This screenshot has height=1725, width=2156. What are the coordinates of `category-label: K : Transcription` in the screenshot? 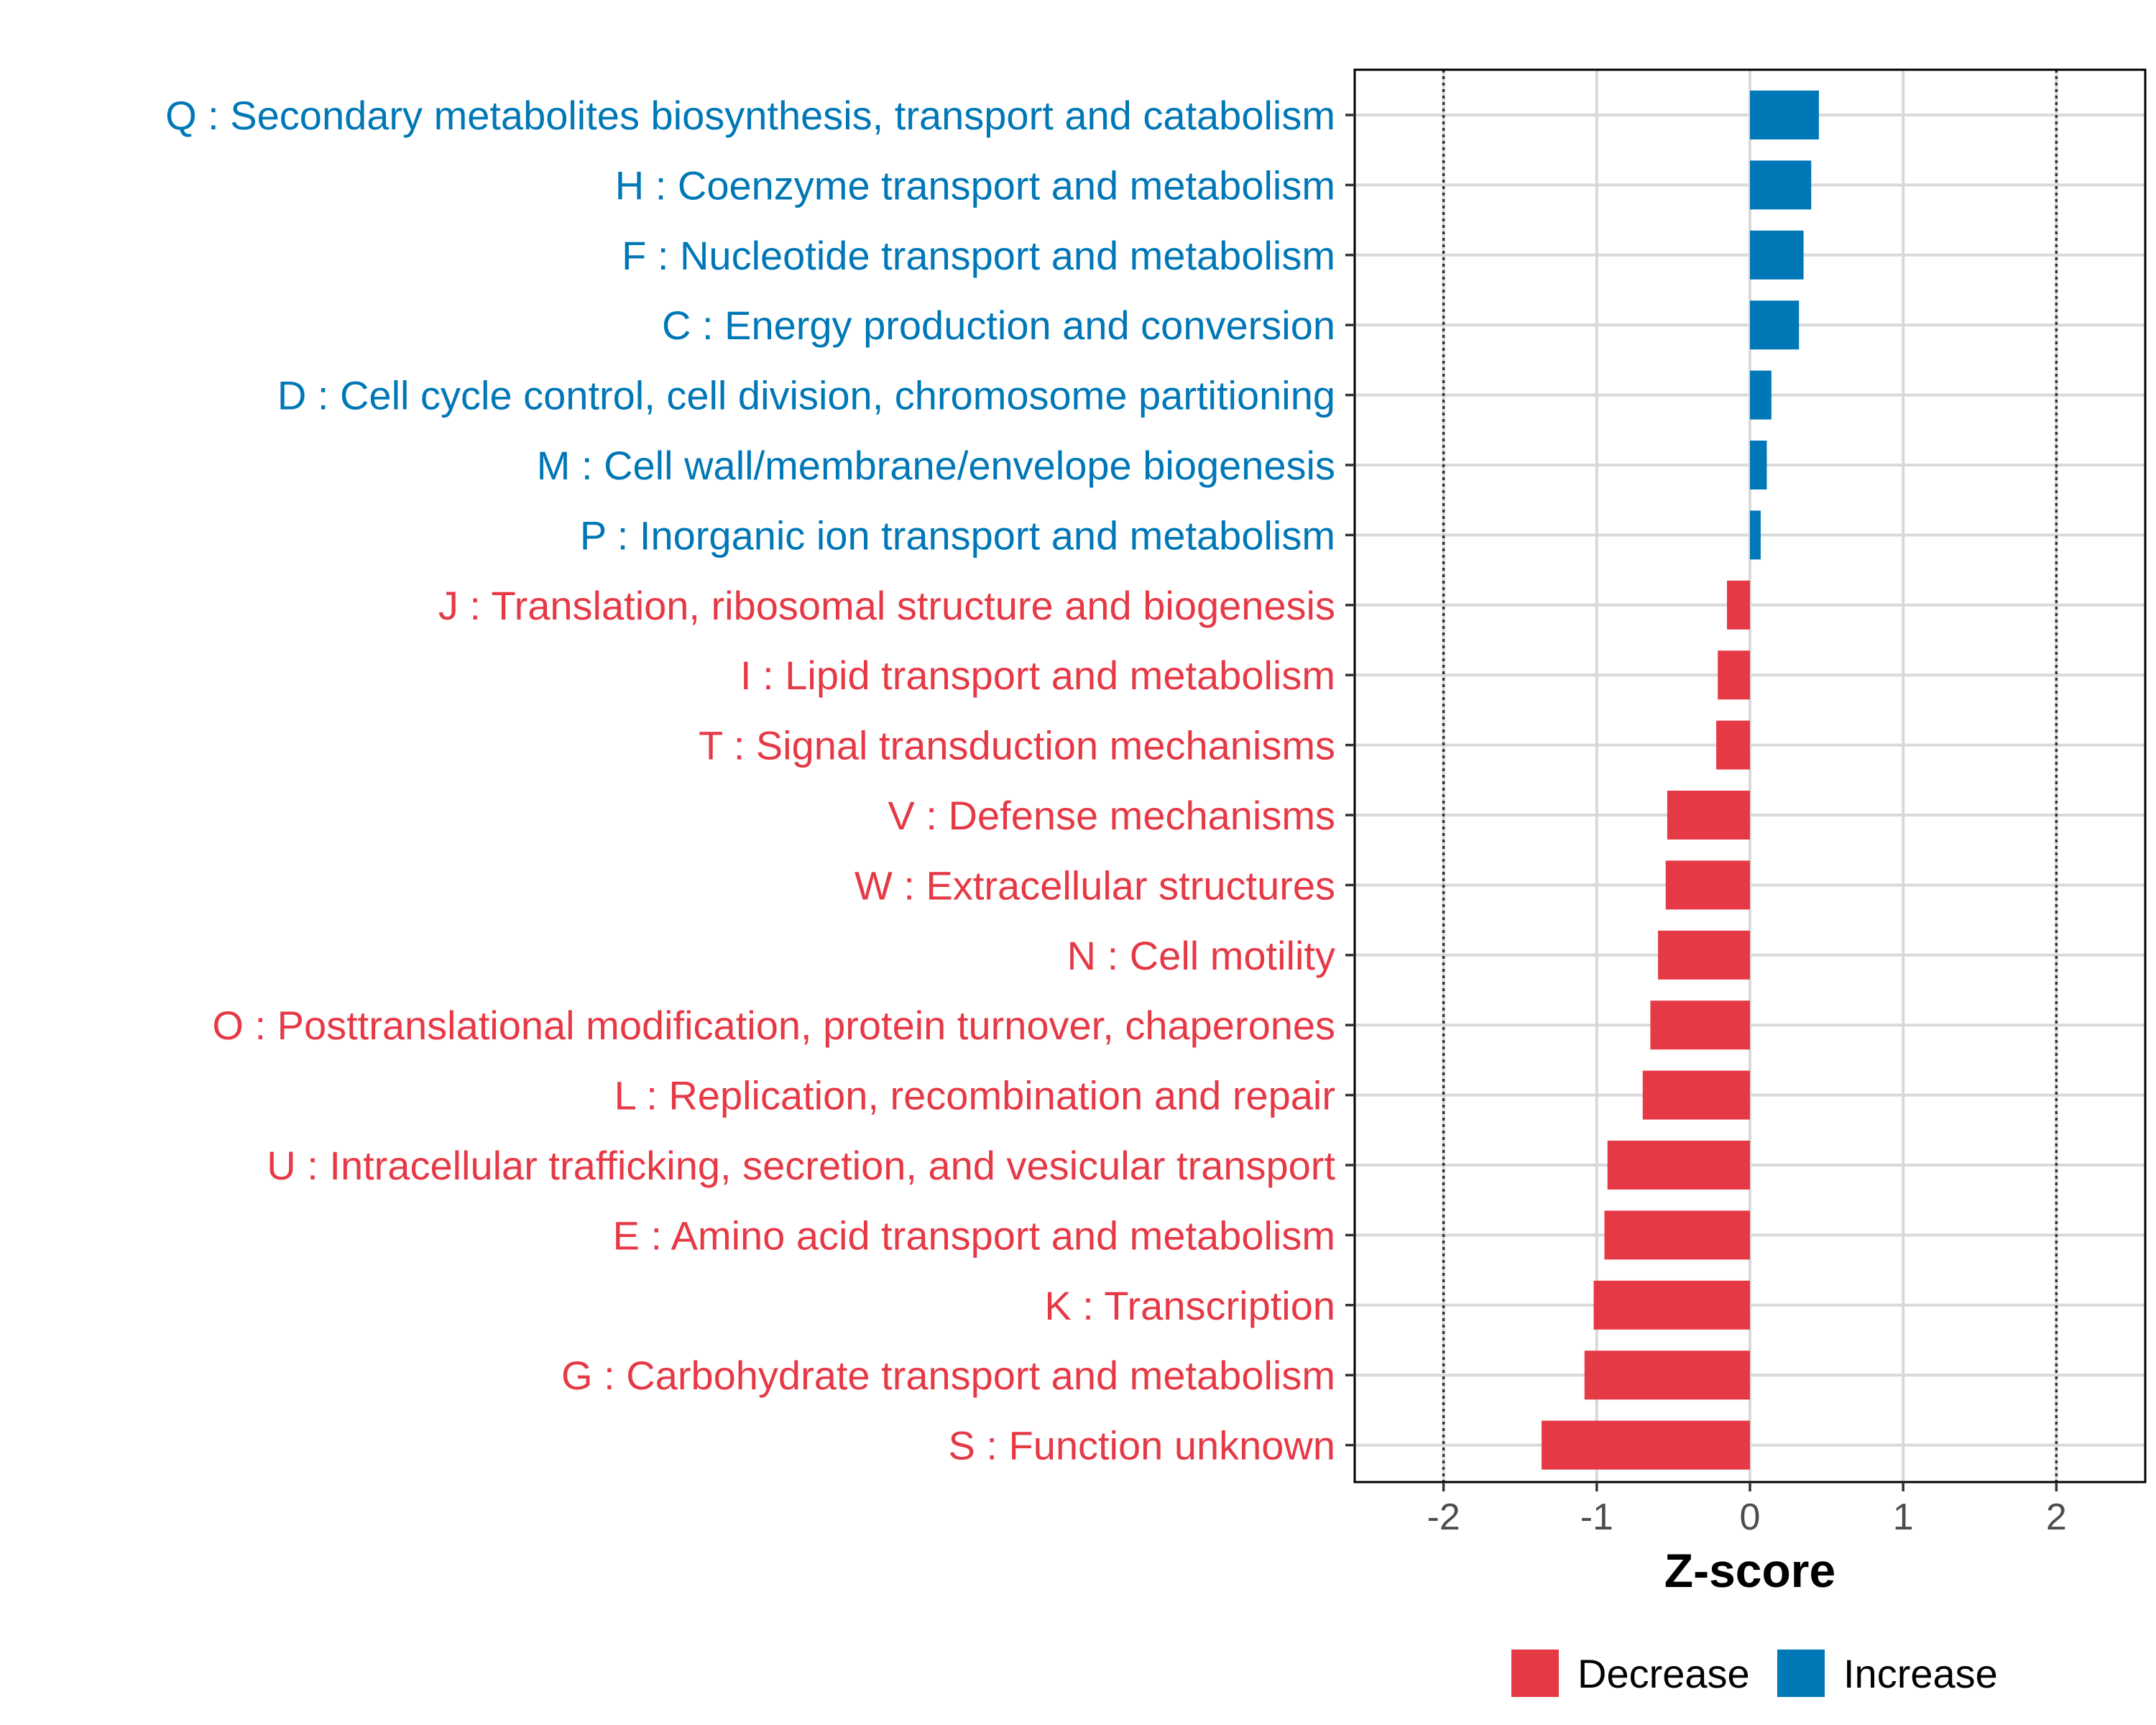 It's located at (1189, 1305).